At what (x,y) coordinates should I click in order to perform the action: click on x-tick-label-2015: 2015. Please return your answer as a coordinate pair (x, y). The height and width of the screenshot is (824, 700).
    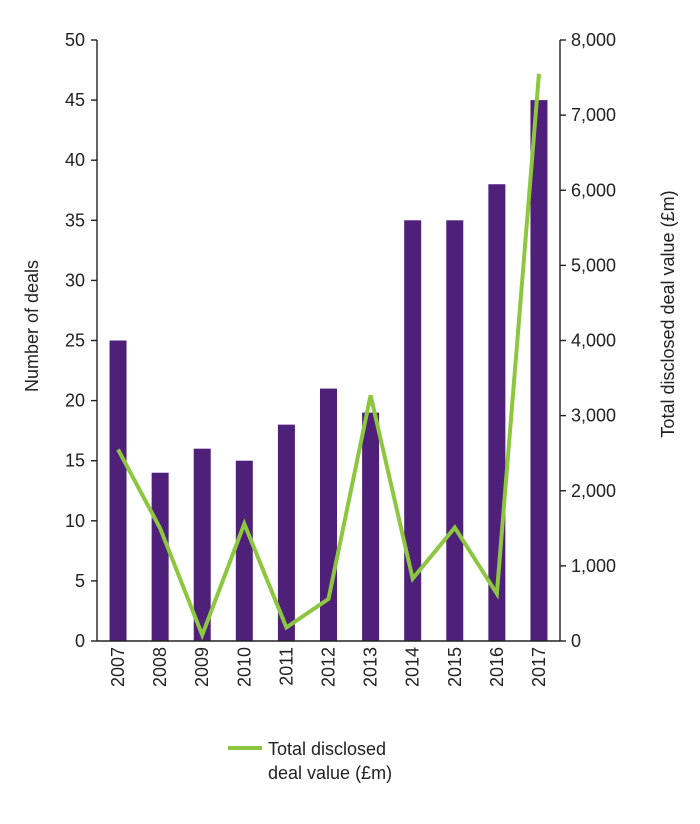
    Looking at the image, I should click on (455, 667).